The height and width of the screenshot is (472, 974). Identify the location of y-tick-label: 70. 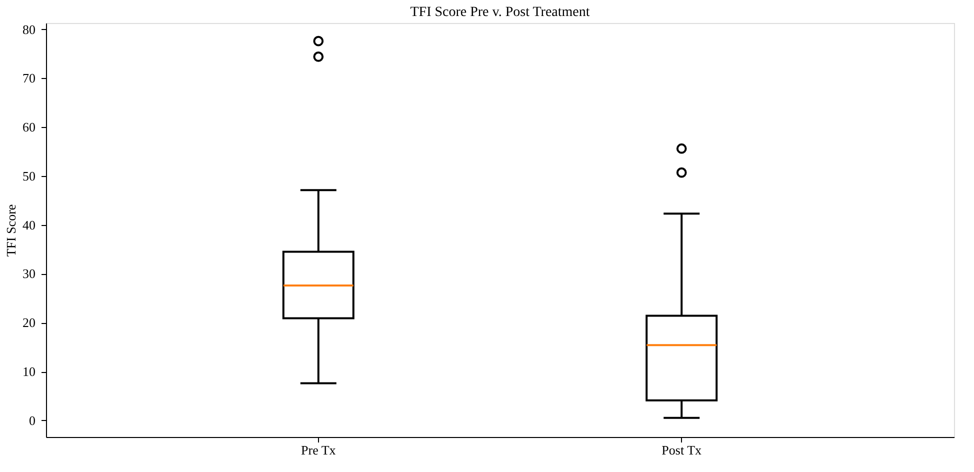
(29, 78).